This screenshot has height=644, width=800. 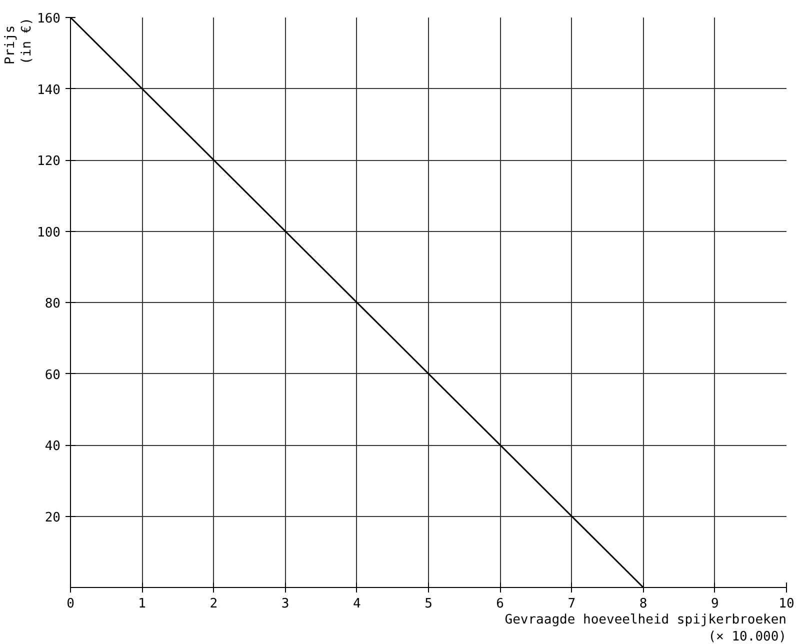 I want to click on x-tick-label: 8, so click(x=643, y=604).